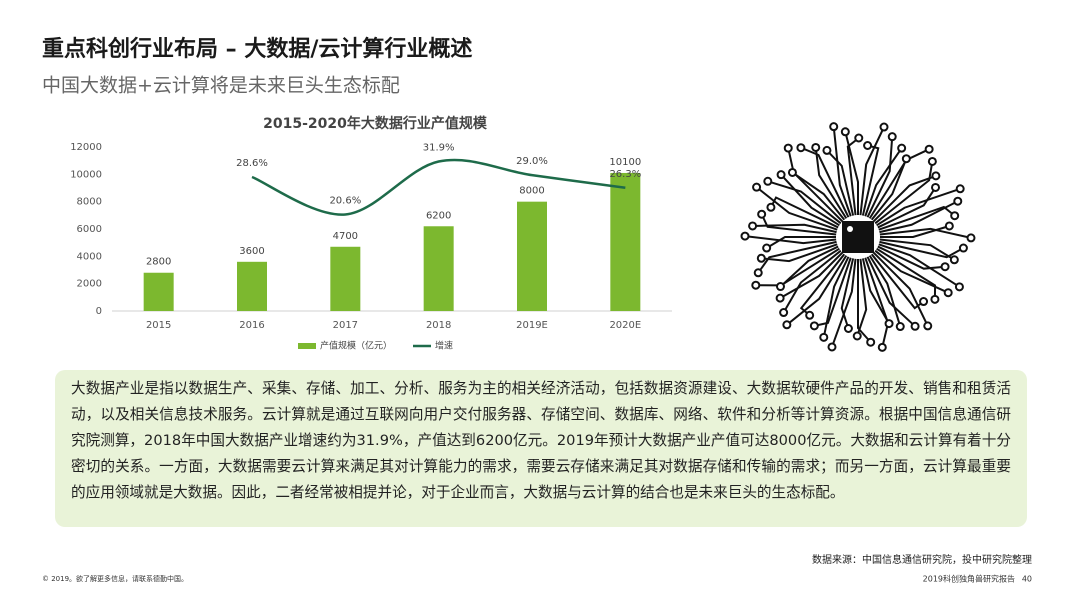 The image size is (1080, 608). I want to click on y-tick-label: 8000, so click(89, 202).